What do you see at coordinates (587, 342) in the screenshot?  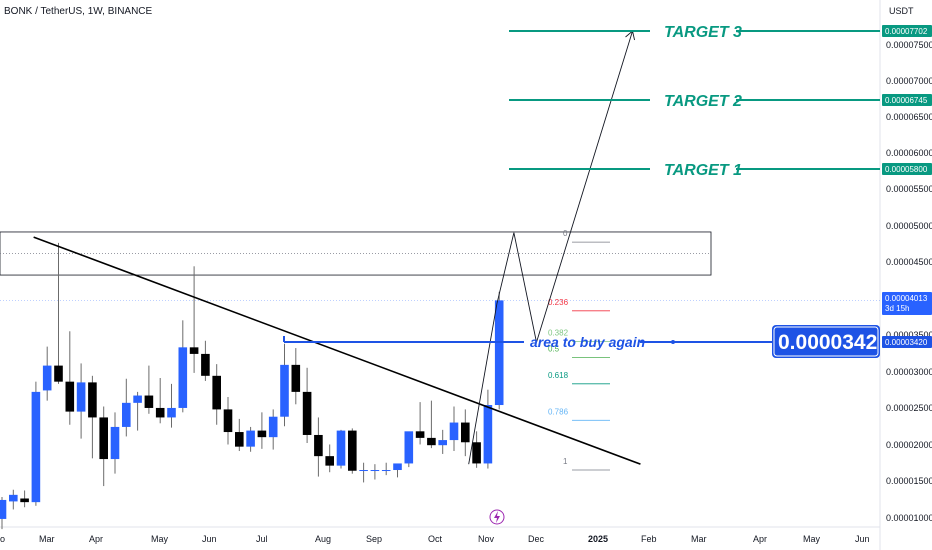 I see `buy-zone-label: area to buy again` at bounding box center [587, 342].